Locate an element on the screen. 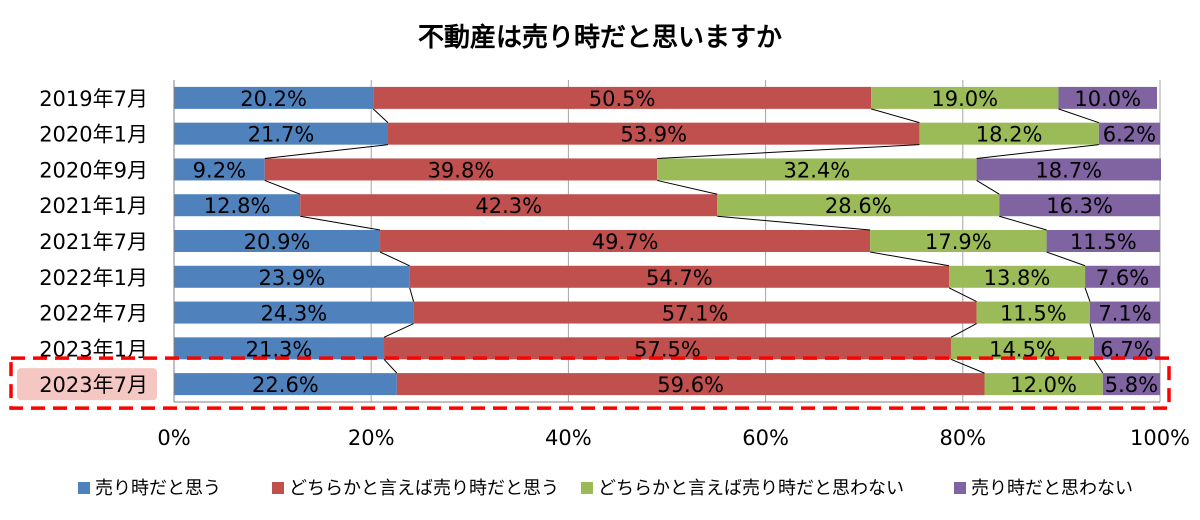  data-label: 12.8% is located at coordinates (237, 206).